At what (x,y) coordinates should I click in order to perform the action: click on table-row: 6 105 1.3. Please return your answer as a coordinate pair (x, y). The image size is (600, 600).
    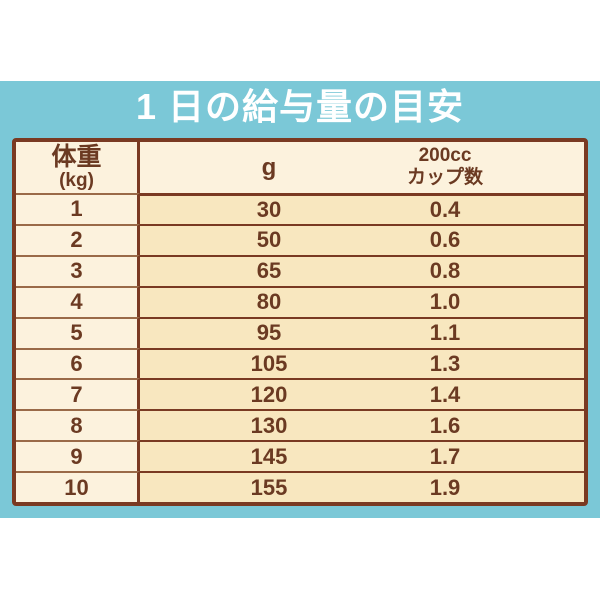
    Looking at the image, I should click on (300, 363).